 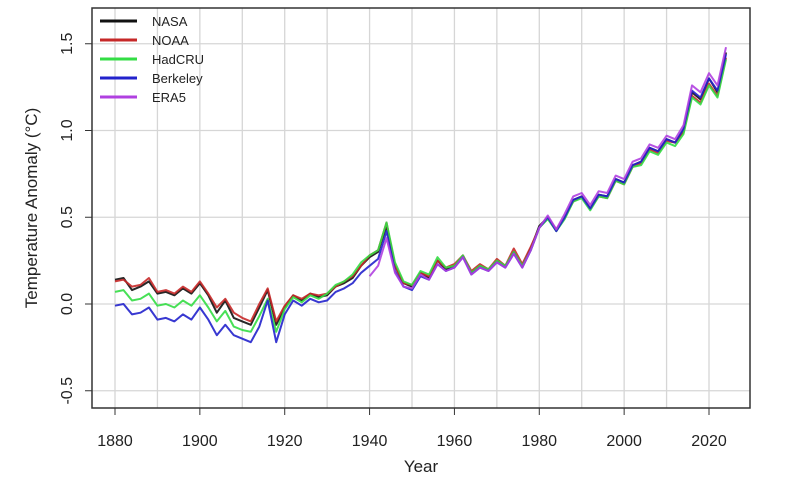 What do you see at coordinates (709, 441) in the screenshot?
I see `x-tick-label: 2020` at bounding box center [709, 441].